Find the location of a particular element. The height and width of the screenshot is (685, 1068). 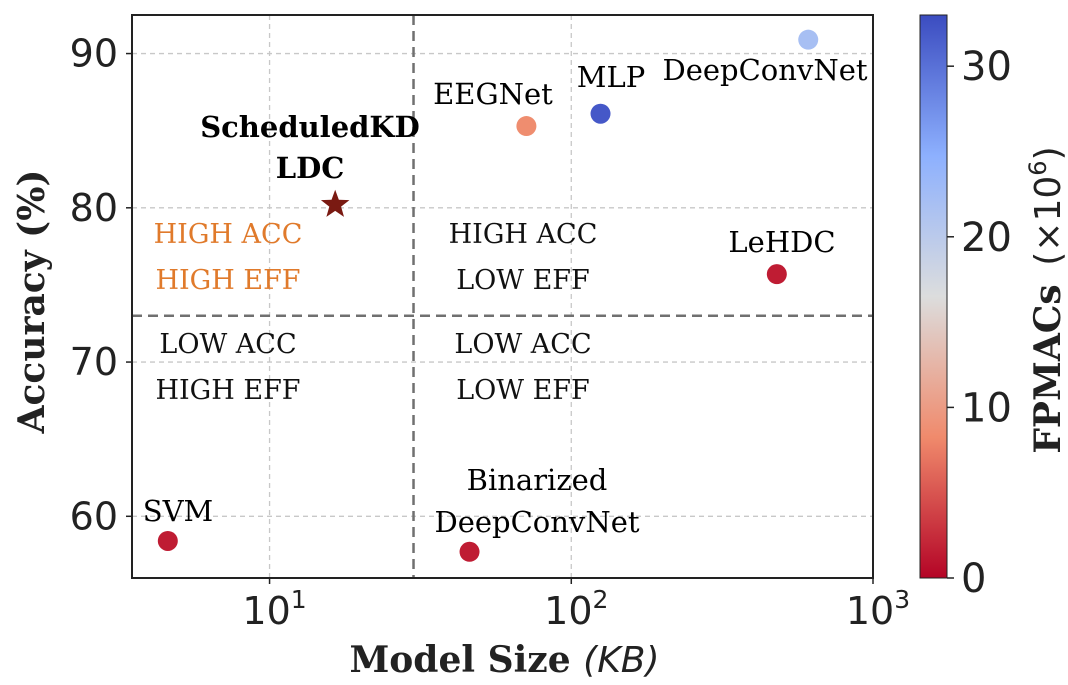

point-label: SVM is located at coordinates (178, 511).